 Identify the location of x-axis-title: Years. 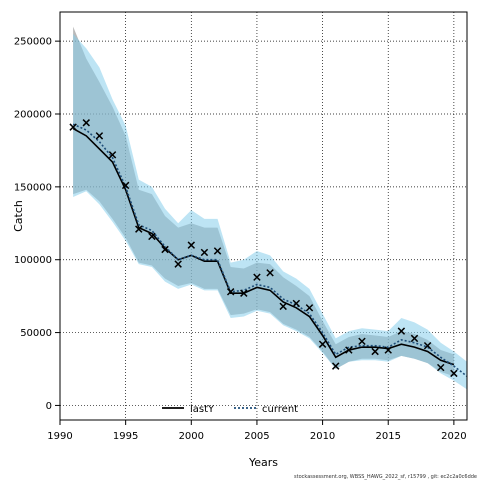
(263, 462).